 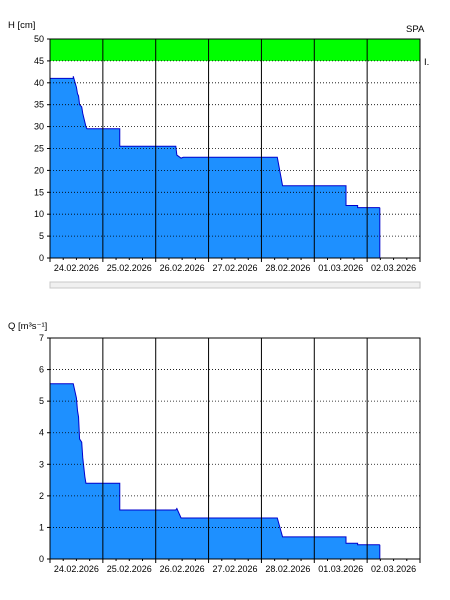 What do you see at coordinates (41, 401) in the screenshot?
I see `y-tick-label-1-5: 5` at bounding box center [41, 401].